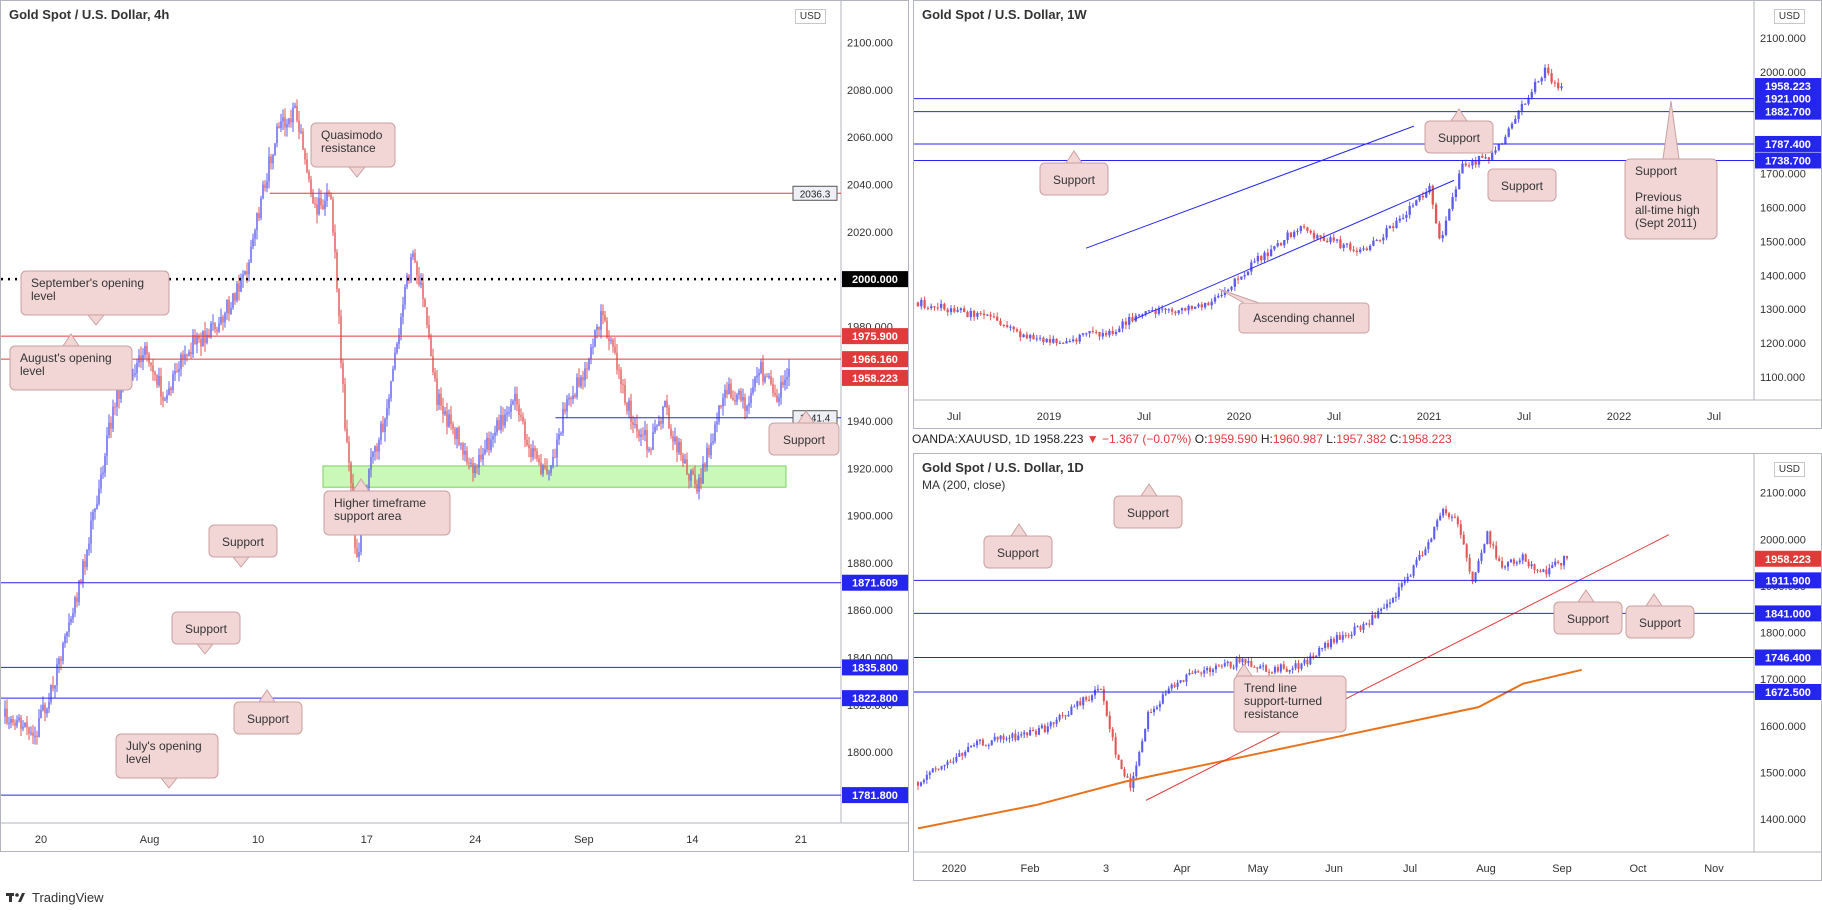 This screenshot has width=1822, height=910. What do you see at coordinates (870, 44) in the screenshot?
I see `price-tick-label: 2100.000` at bounding box center [870, 44].